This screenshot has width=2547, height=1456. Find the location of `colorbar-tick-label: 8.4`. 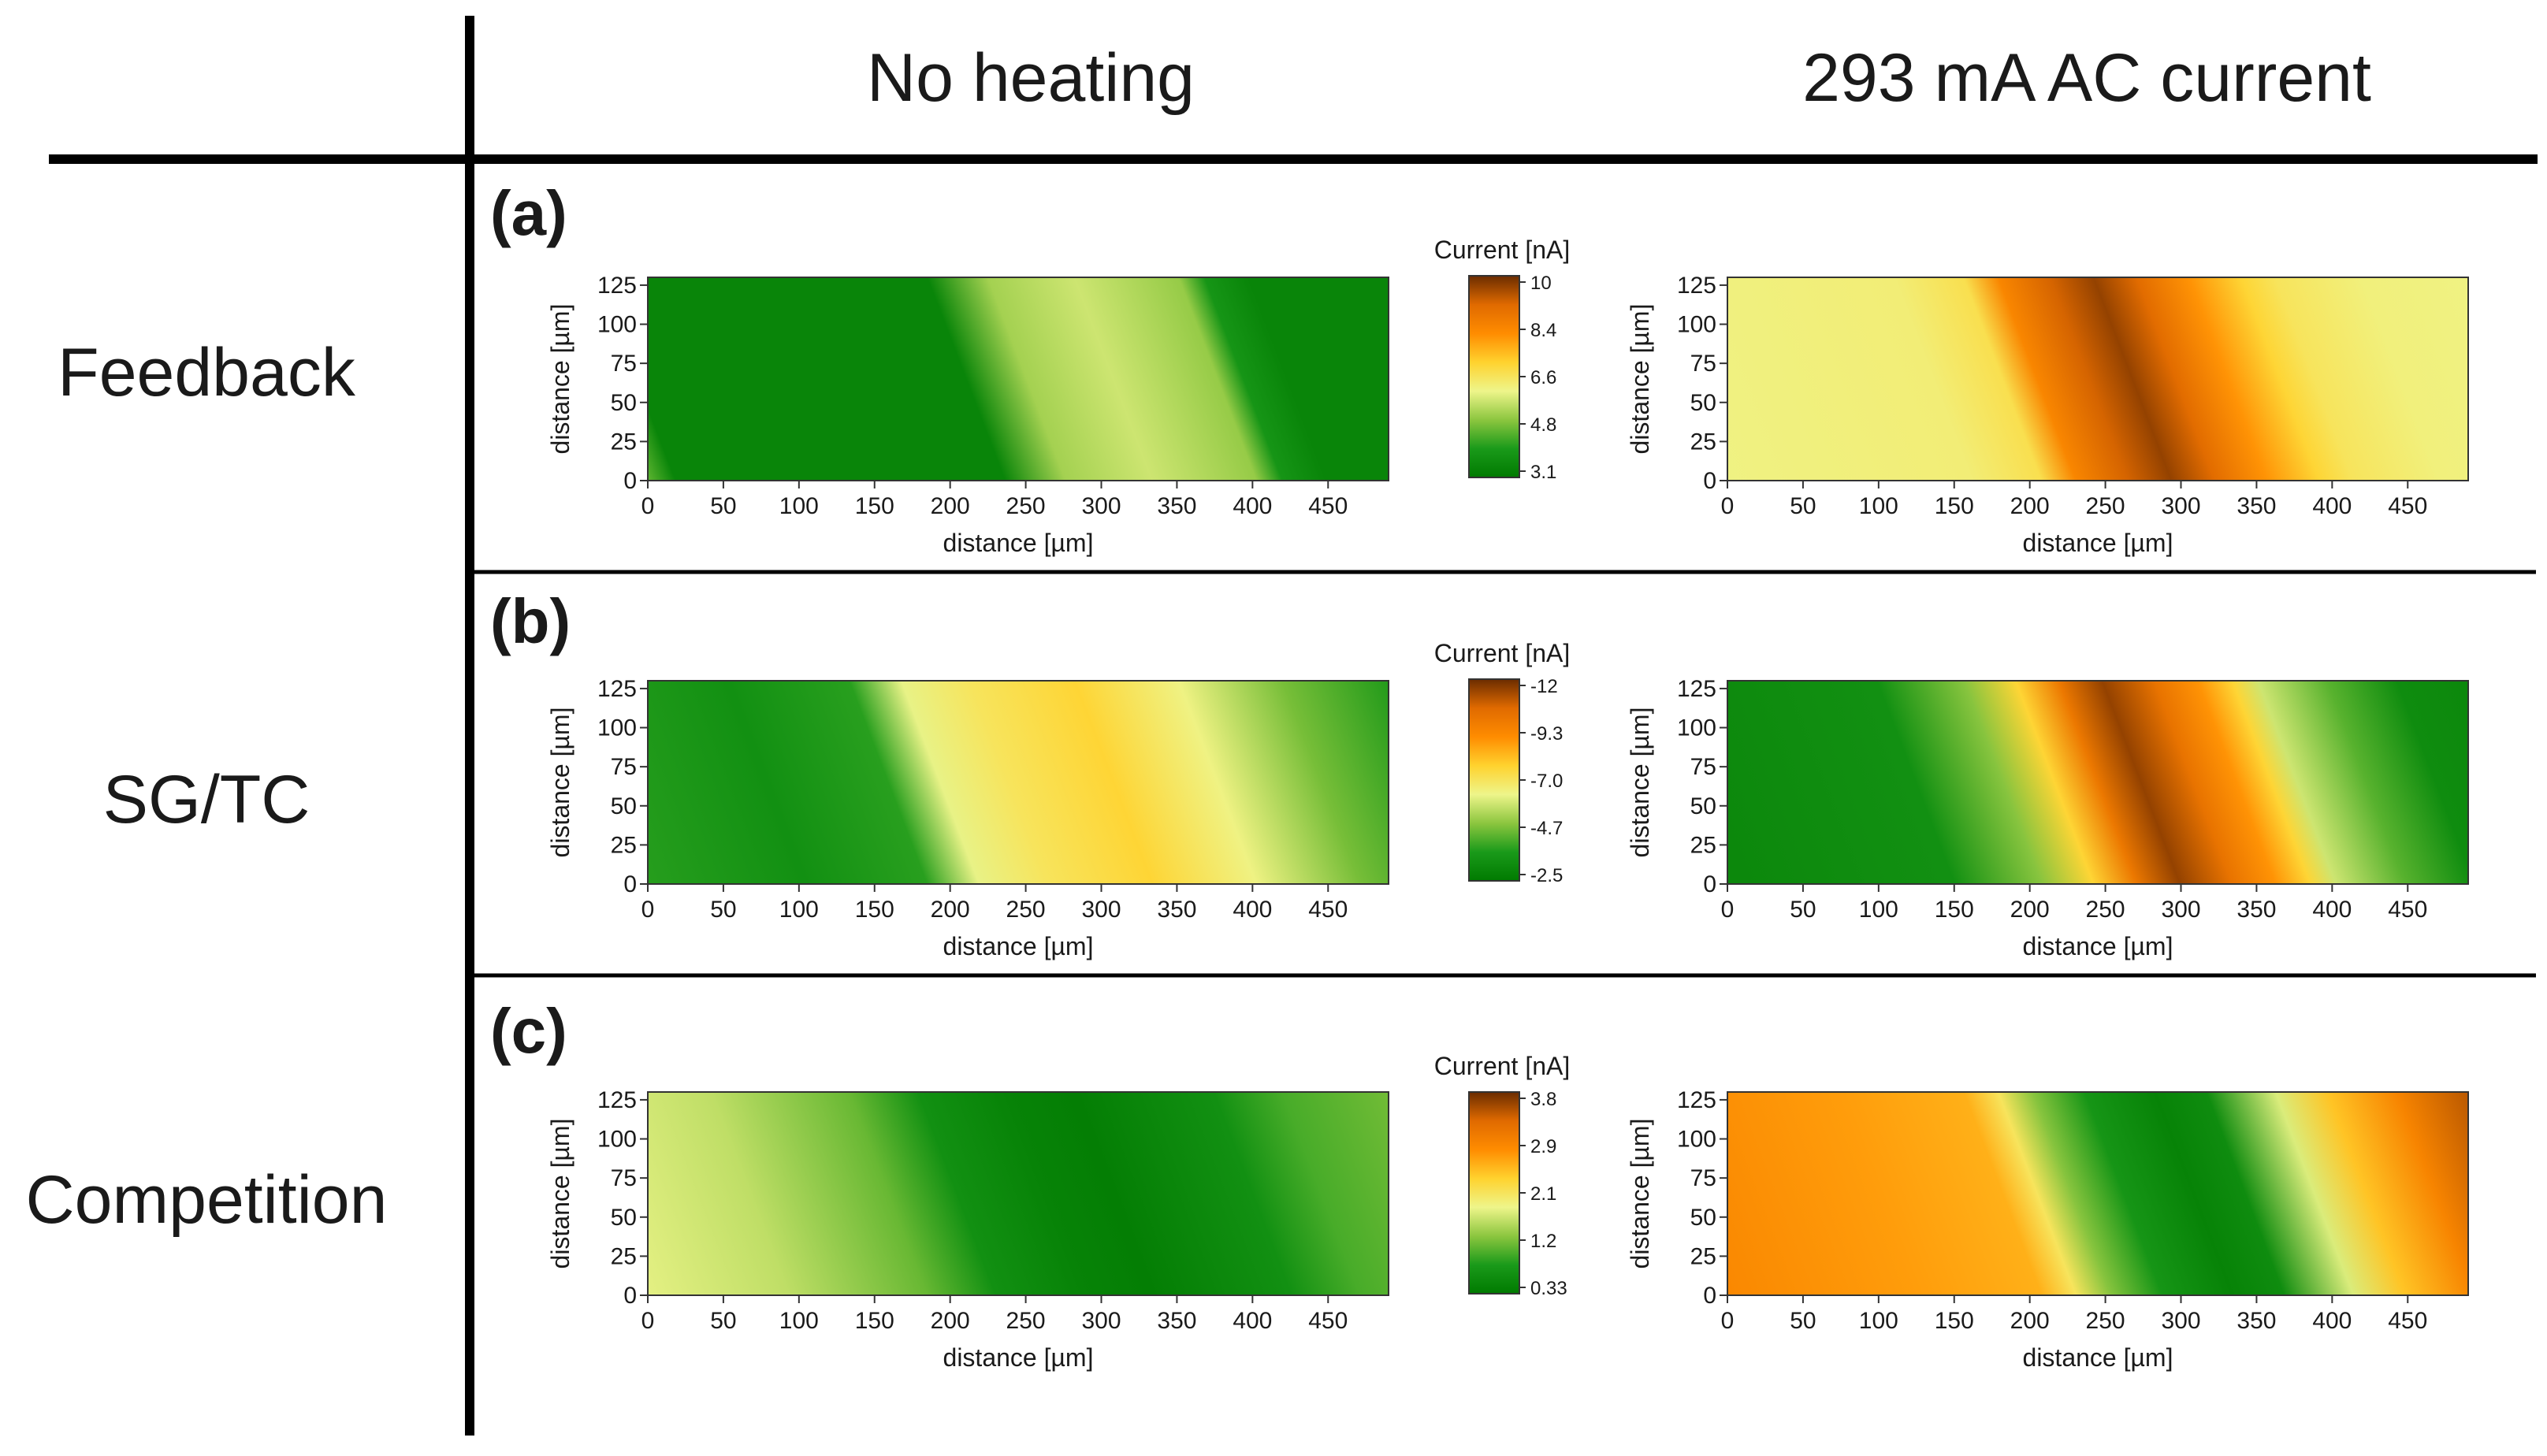

colorbar-tick-label: 8.4 is located at coordinates (1543, 330).